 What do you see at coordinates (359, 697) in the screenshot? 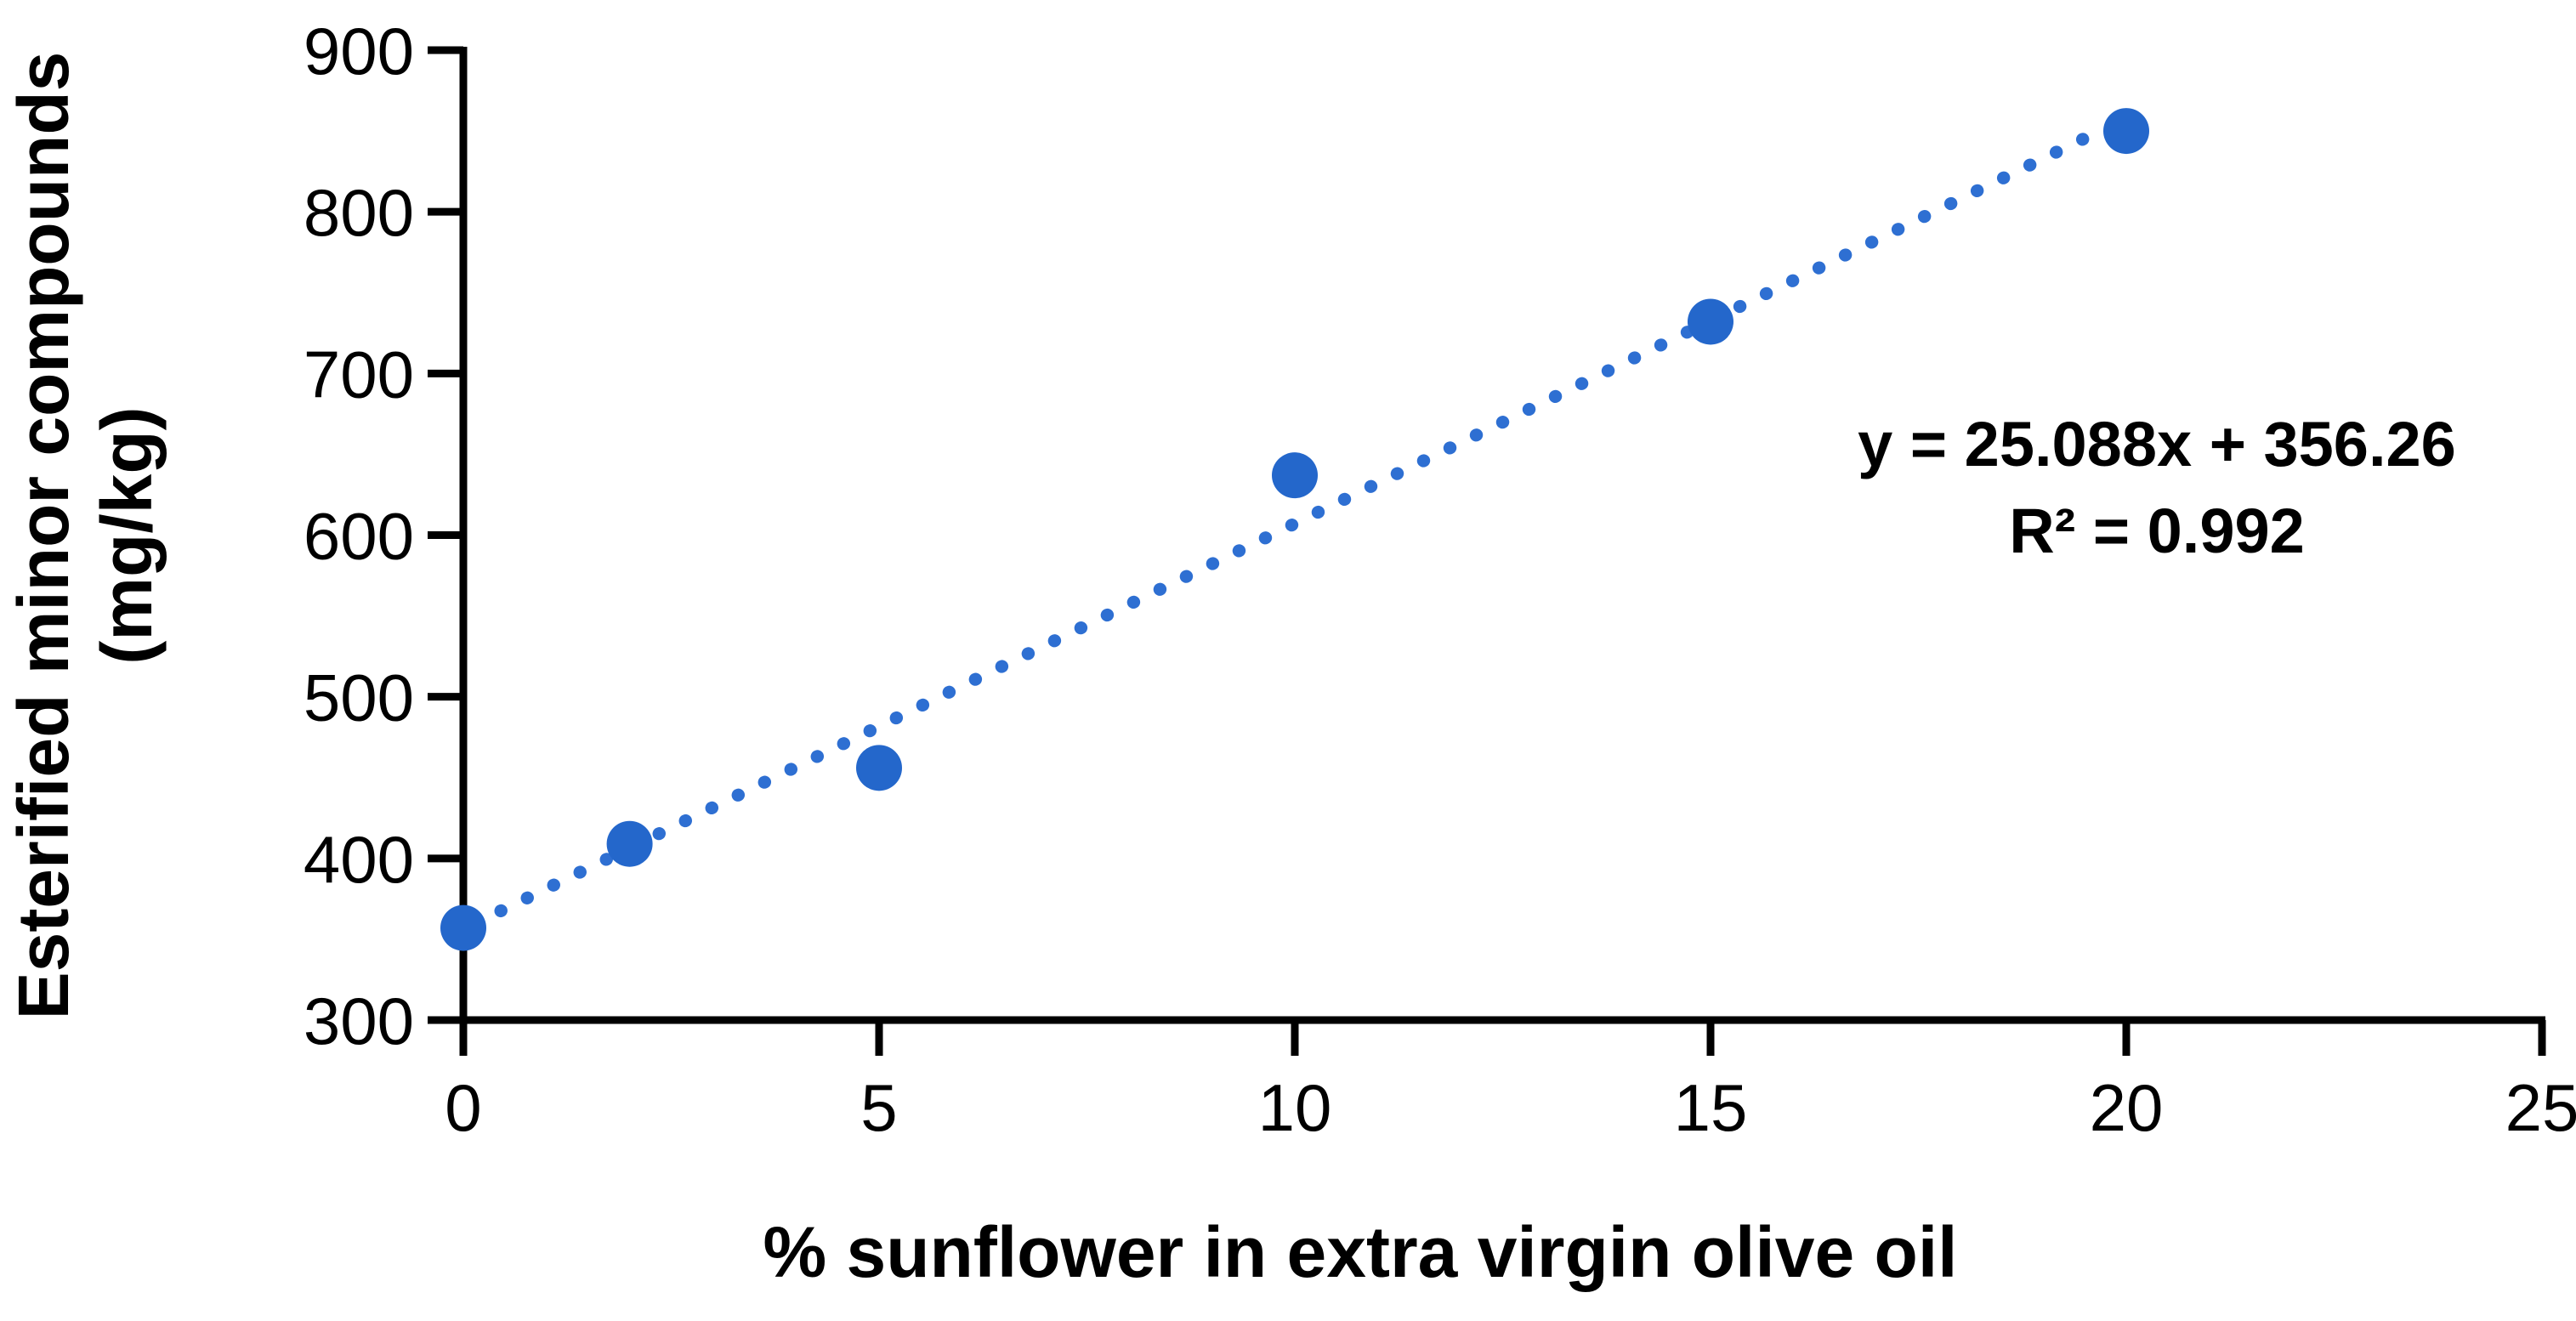
I see `y-tick-label: 500` at bounding box center [359, 697].